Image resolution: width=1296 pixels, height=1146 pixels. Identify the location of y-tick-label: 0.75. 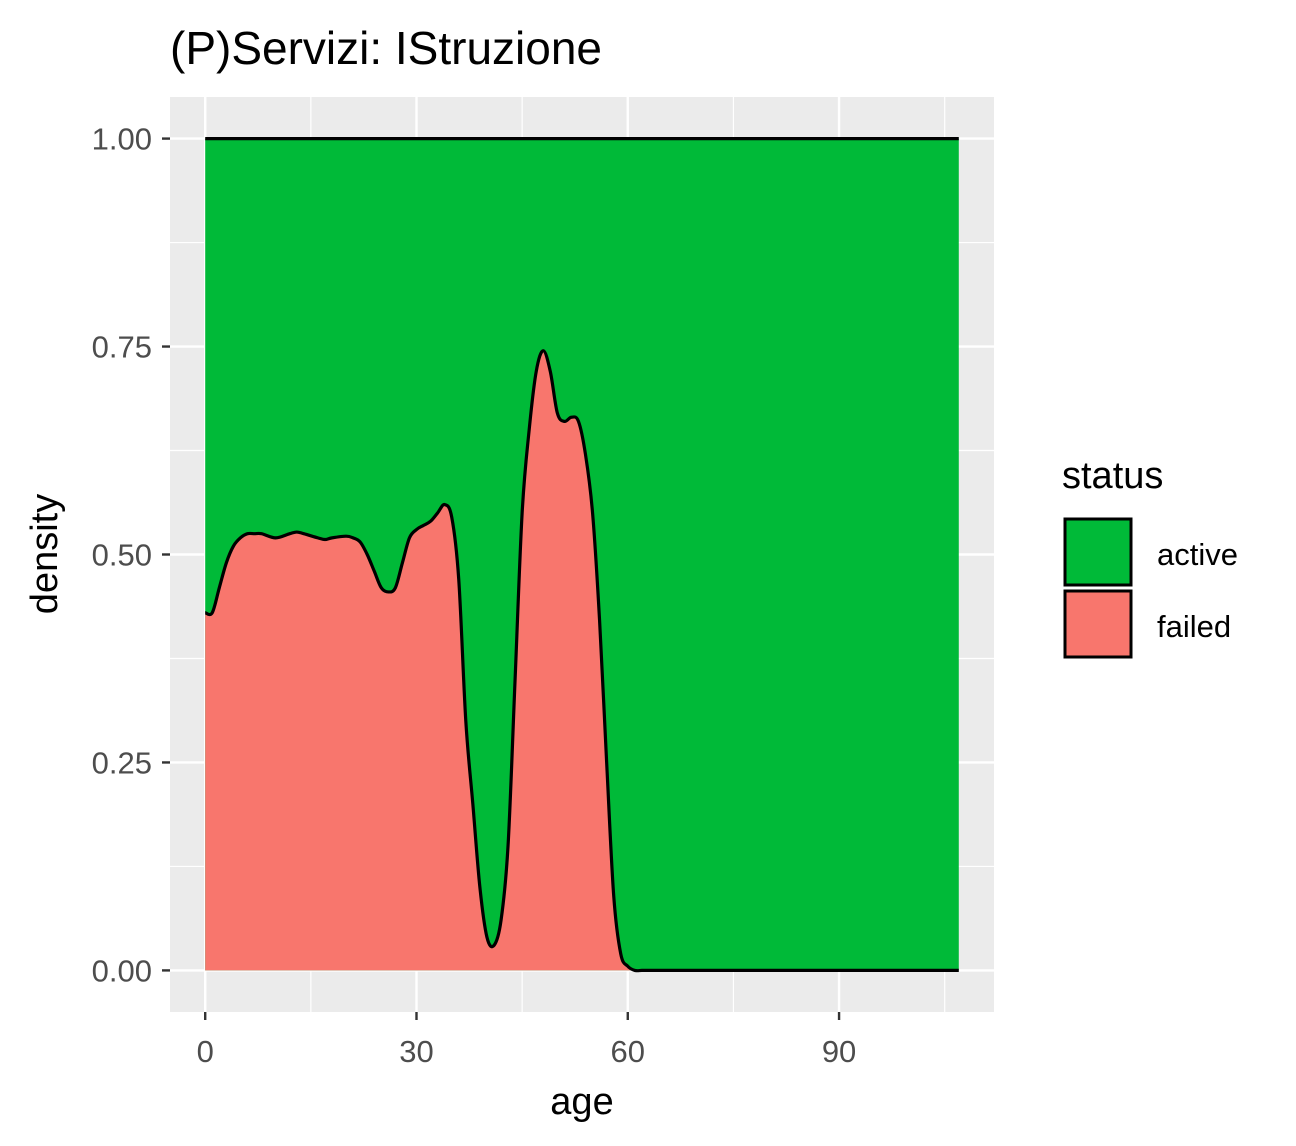
(122, 347).